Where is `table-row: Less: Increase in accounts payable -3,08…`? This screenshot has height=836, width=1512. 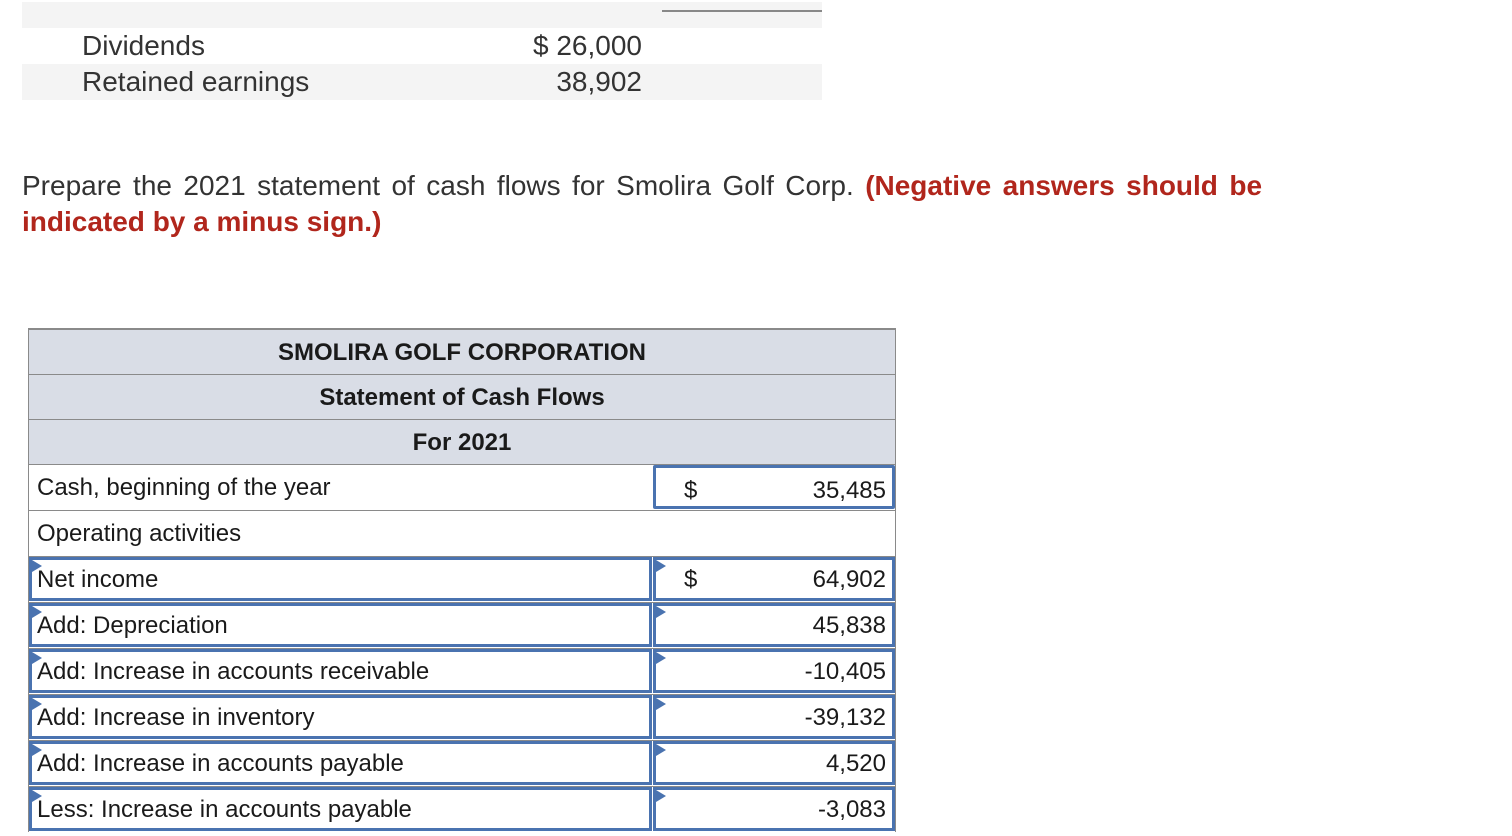 table-row: Less: Increase in accounts payable -3,08… is located at coordinates (462, 809).